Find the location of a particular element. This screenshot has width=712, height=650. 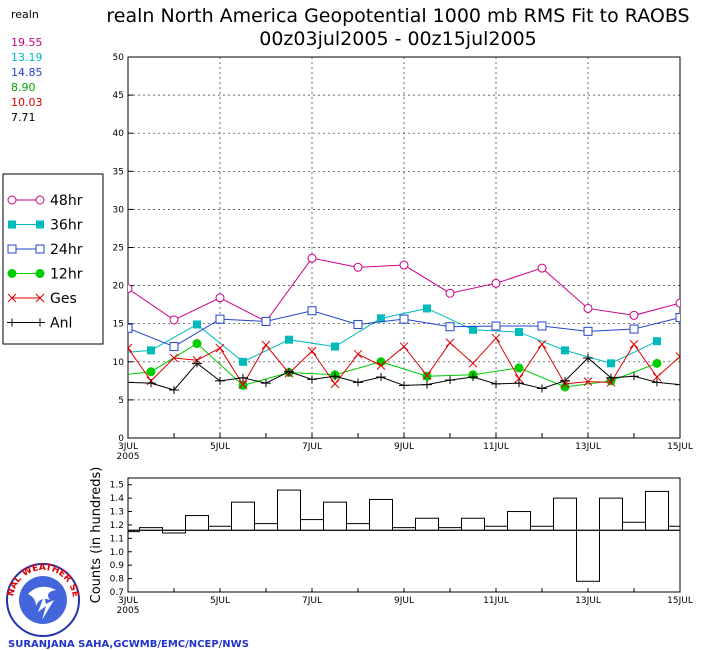

legend-item-36hr: 36hr is located at coordinates (45, 226).